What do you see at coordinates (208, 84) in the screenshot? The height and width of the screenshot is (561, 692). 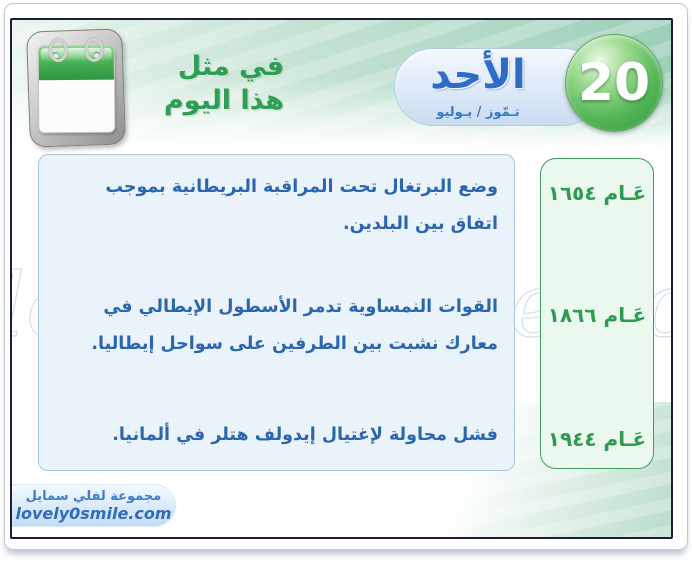 I see `page-title: في مثل هذا اليوم` at bounding box center [208, 84].